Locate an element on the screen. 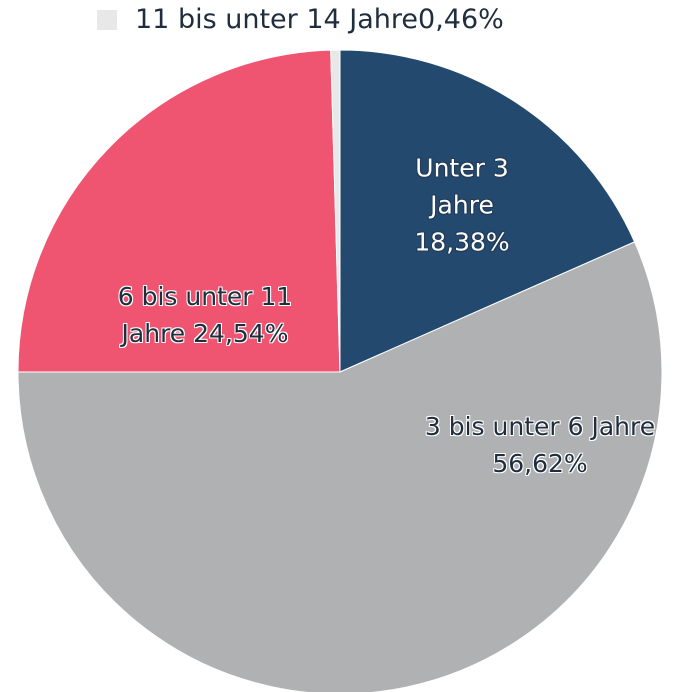 This screenshot has height=692, width=695. value-label: 0,46% is located at coordinates (461, 19).